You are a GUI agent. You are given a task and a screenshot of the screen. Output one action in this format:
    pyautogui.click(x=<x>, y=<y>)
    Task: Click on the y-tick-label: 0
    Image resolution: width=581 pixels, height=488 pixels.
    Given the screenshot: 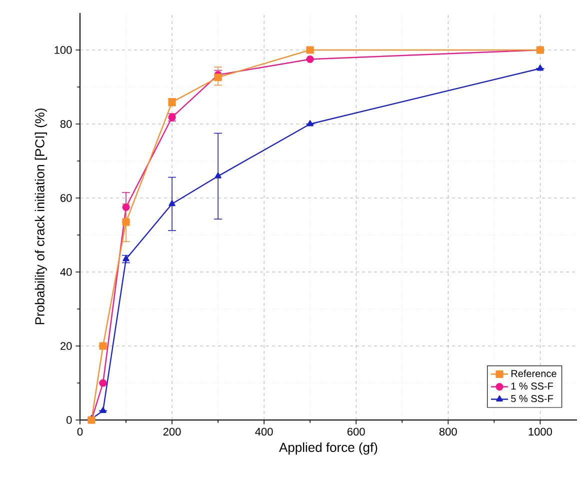 What is the action you would take?
    pyautogui.click(x=69, y=420)
    